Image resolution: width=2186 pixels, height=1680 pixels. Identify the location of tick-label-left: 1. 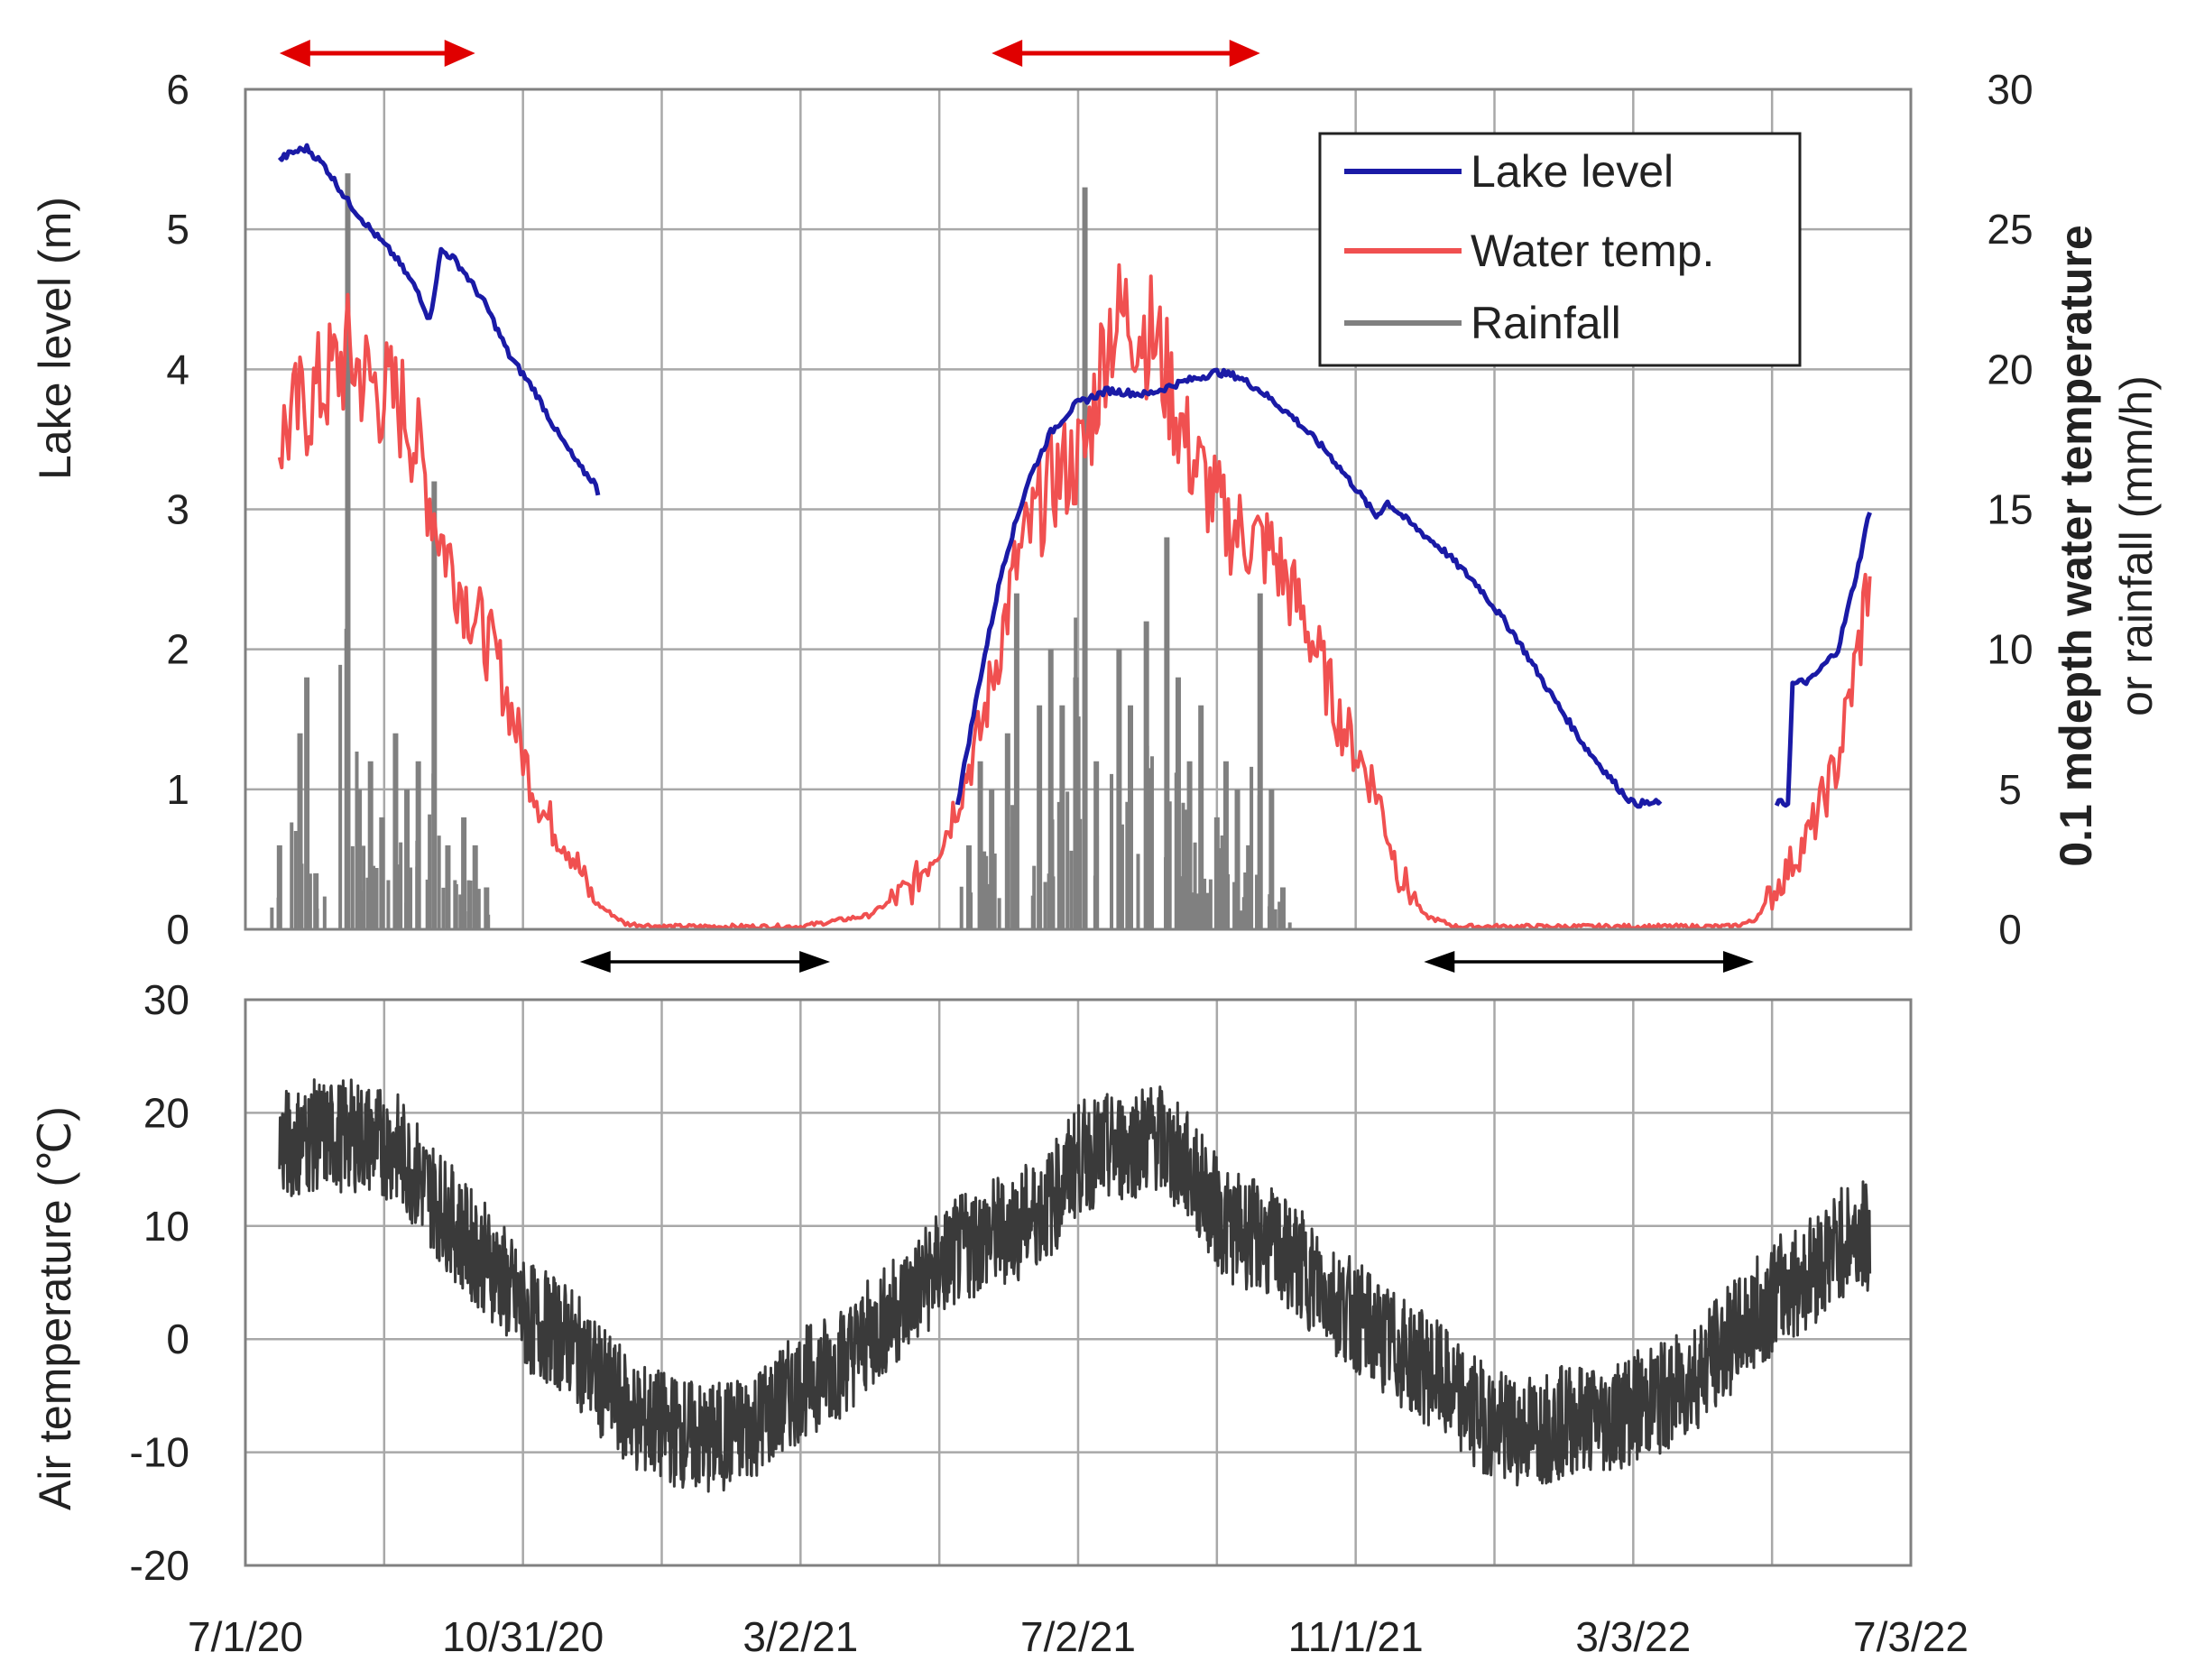
(177, 789).